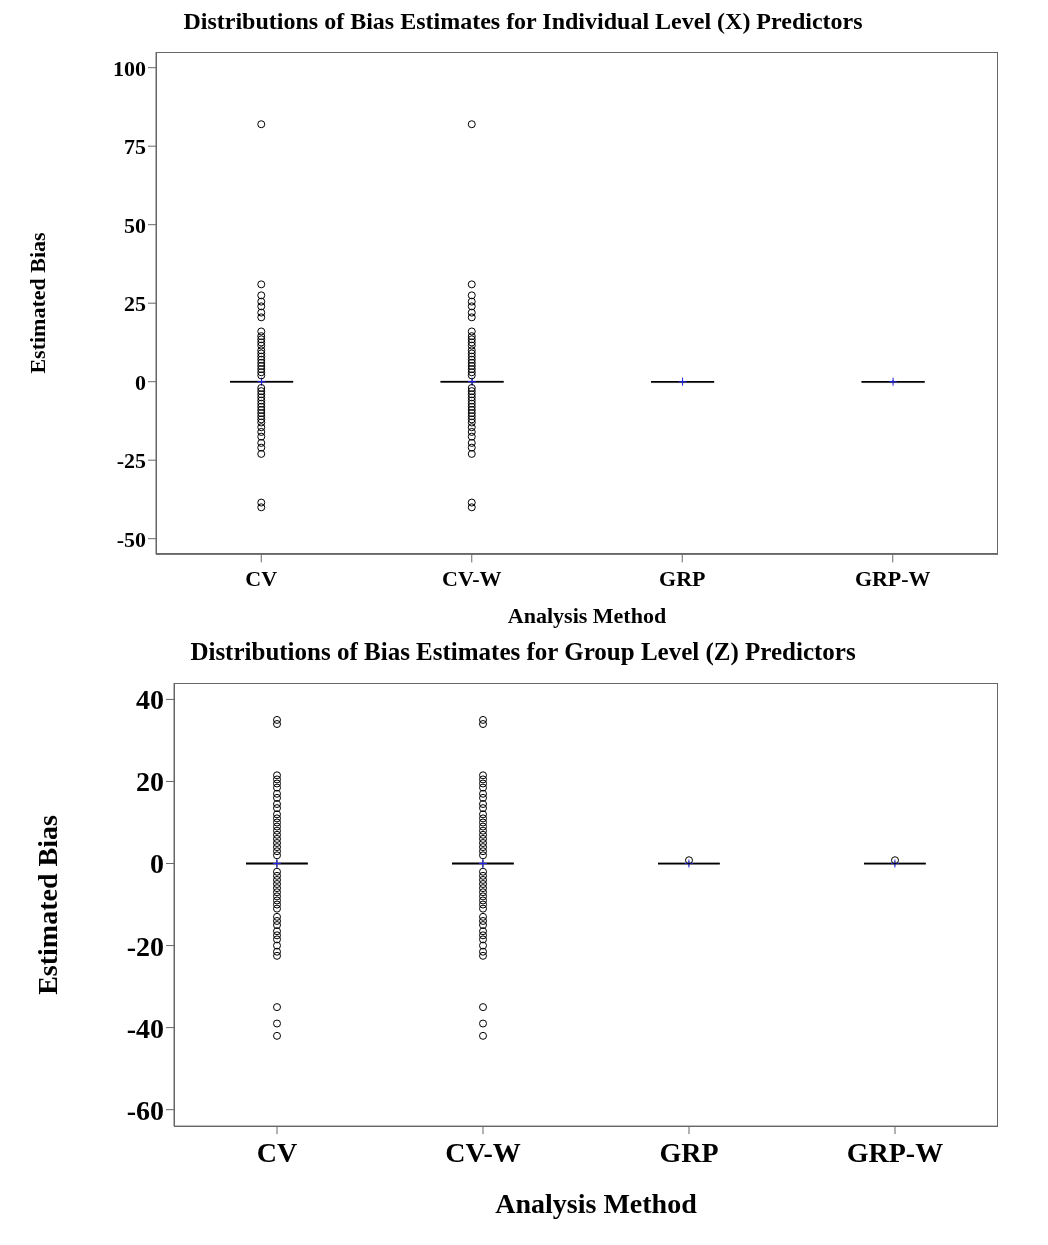 The image size is (1048, 1245). I want to click on chart-title: Distributions of Bias Estimates for Group Level (Z) Predictors, so click(523, 652).